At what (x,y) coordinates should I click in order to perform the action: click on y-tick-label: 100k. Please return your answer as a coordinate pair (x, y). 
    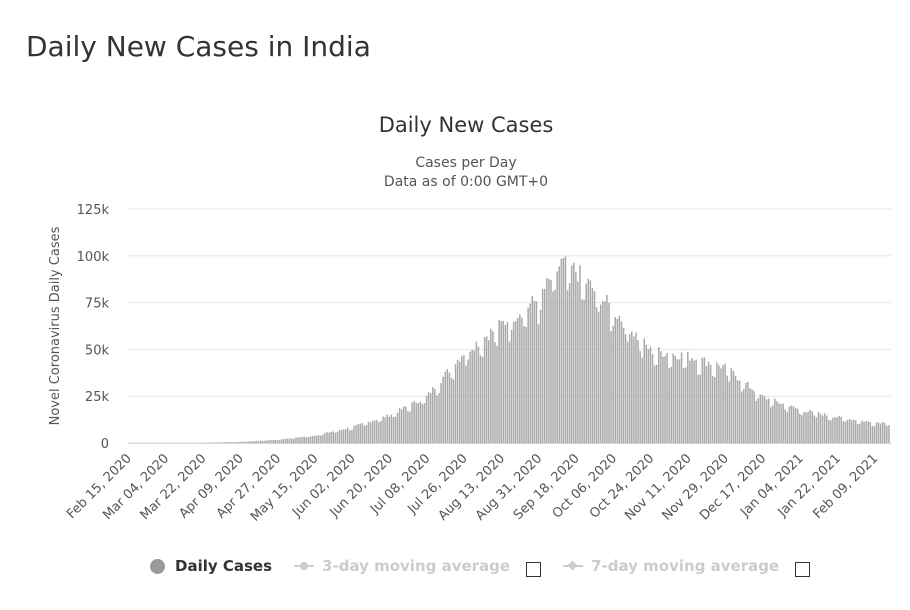
    Looking at the image, I should click on (93, 257).